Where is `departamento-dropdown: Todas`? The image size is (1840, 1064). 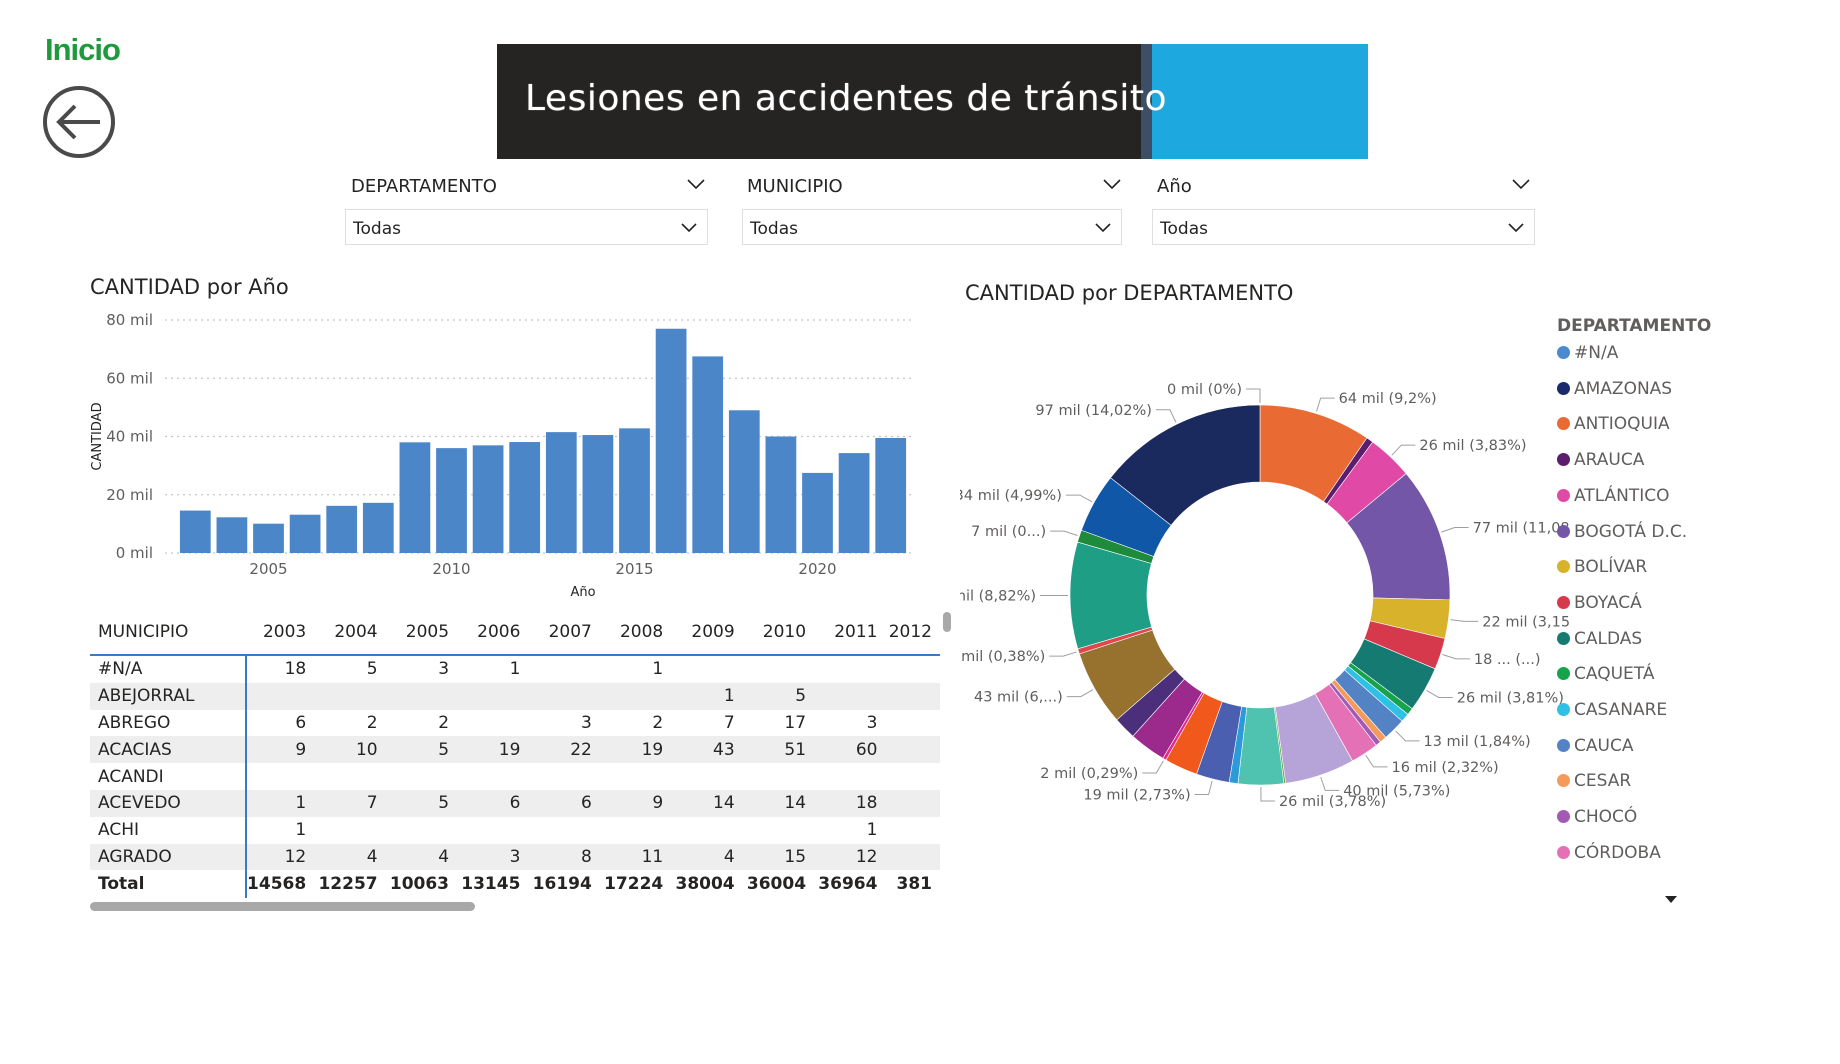 departamento-dropdown: Todas is located at coordinates (526, 227).